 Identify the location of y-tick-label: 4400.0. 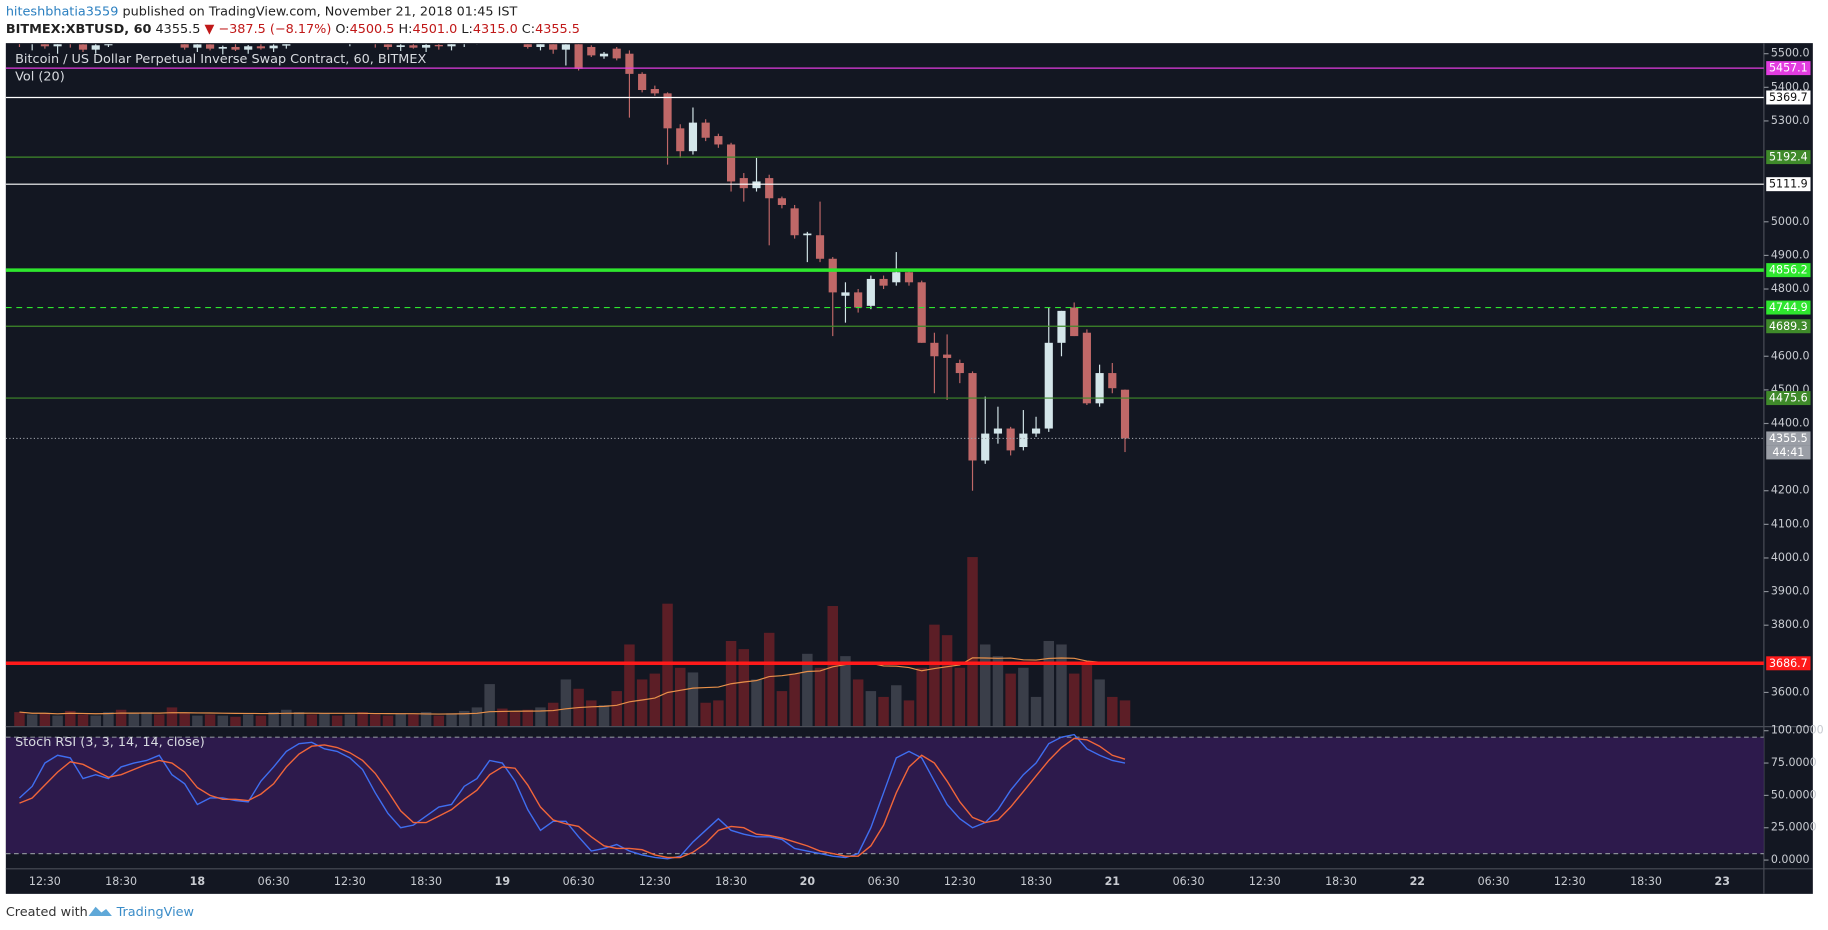
(1790, 422).